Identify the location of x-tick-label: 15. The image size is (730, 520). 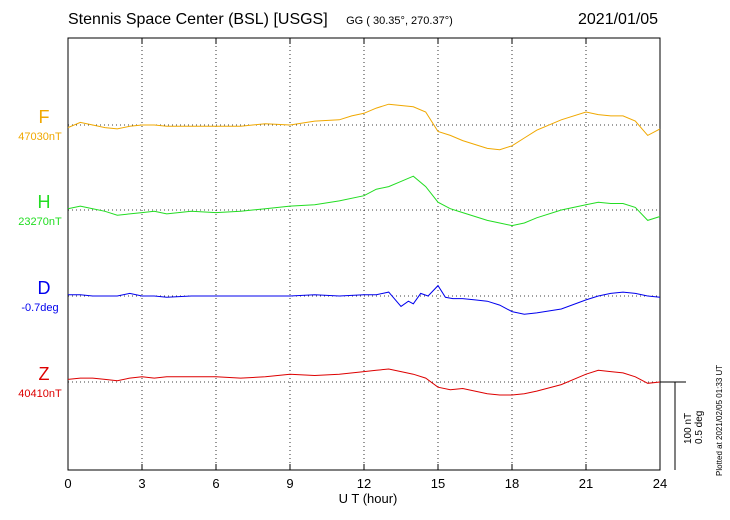
(438, 483).